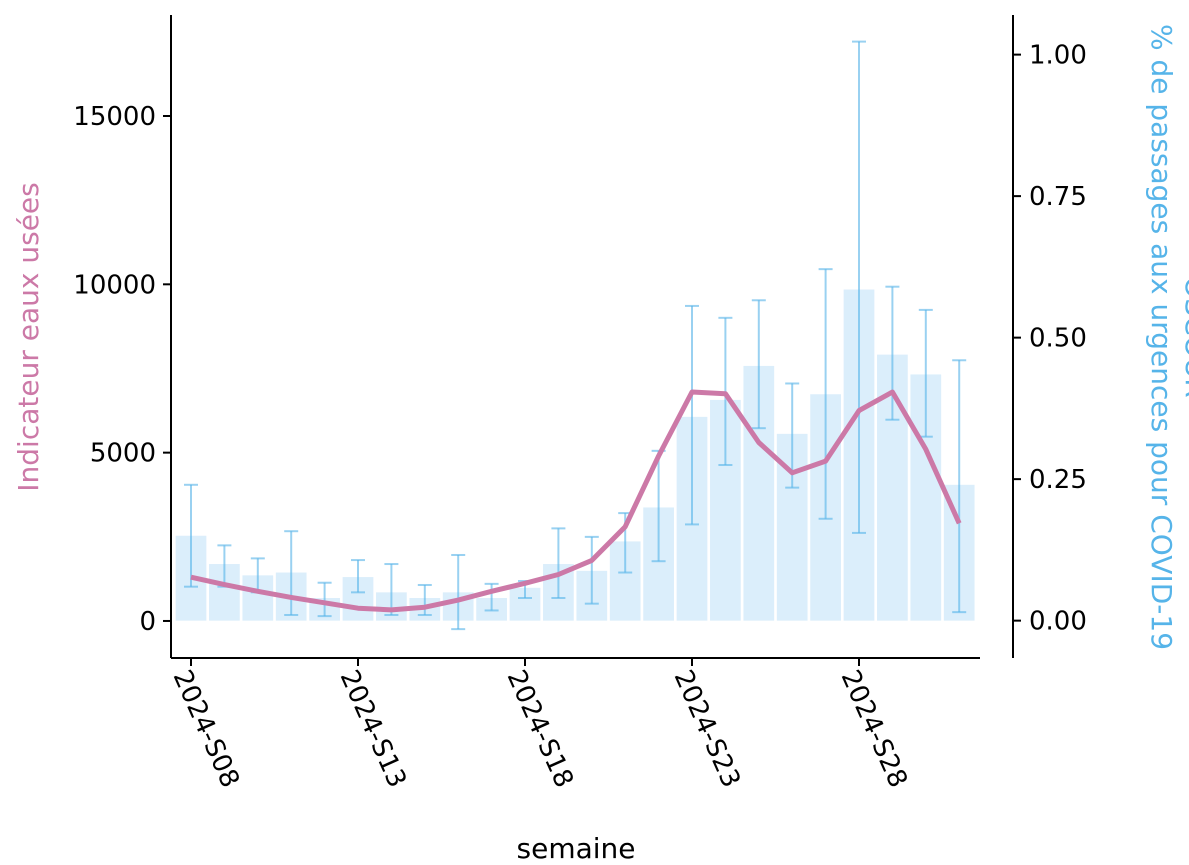  Describe the element at coordinates (373, 729) in the screenshot. I see `x-tick-label: 2024-S13` at that location.